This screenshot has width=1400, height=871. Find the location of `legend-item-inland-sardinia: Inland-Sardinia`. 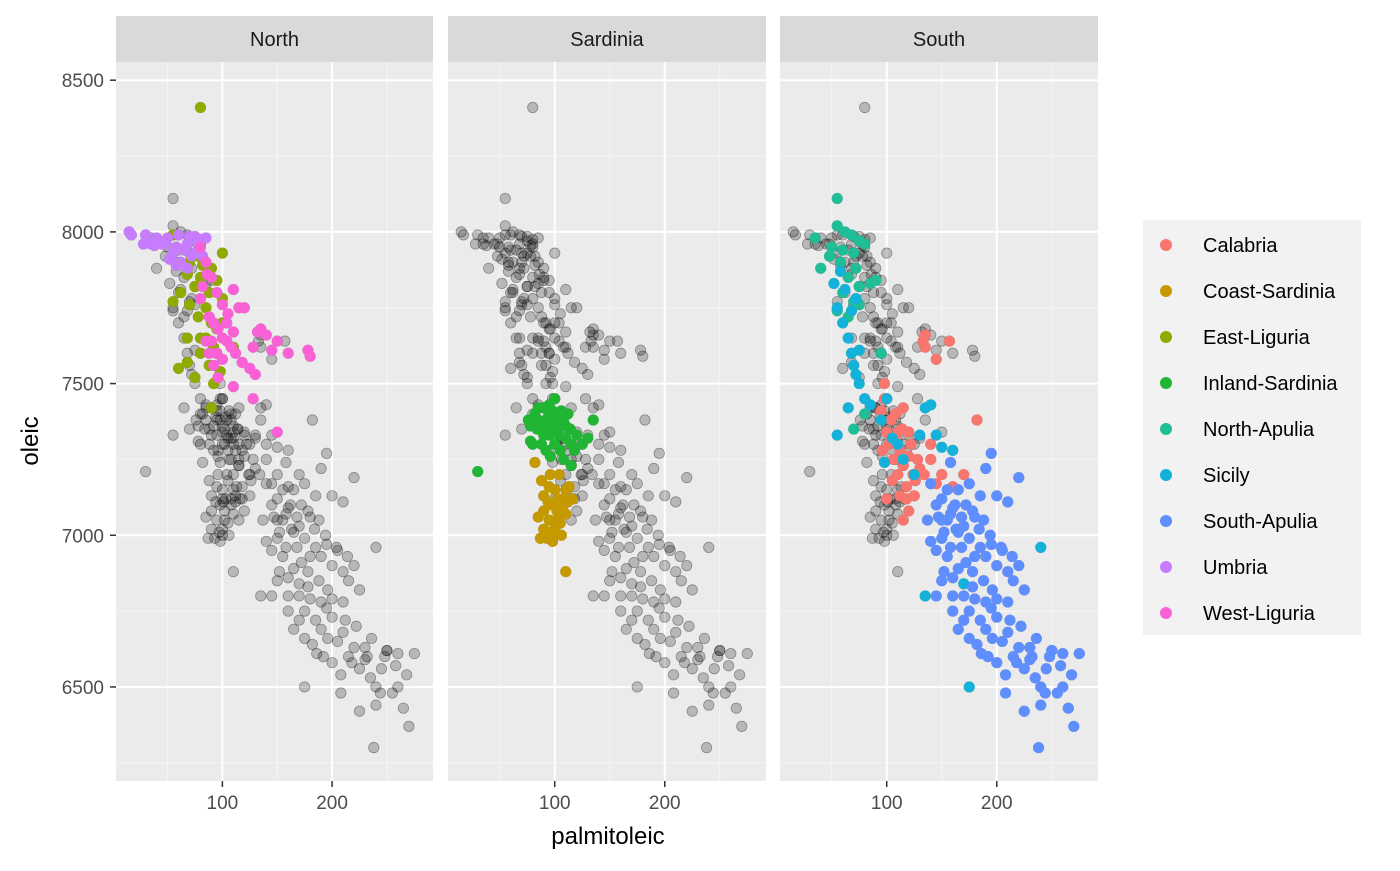

legend-item-inland-sardinia: Inland-Sardinia is located at coordinates (1249, 384).